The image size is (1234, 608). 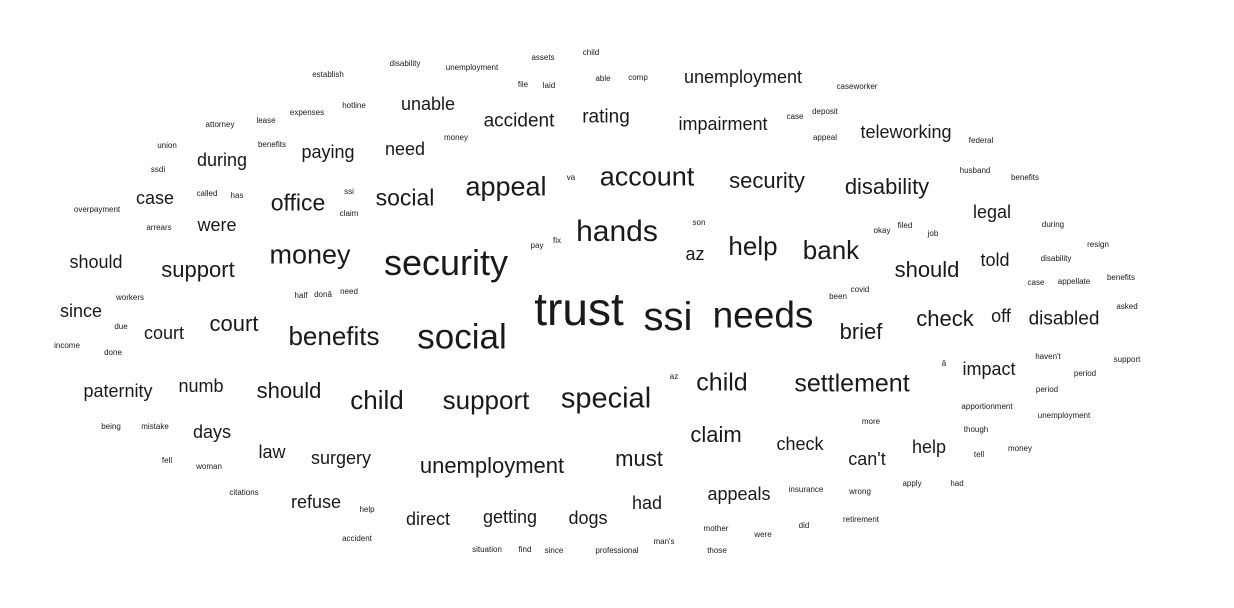 I want to click on word: days, so click(x=212, y=432).